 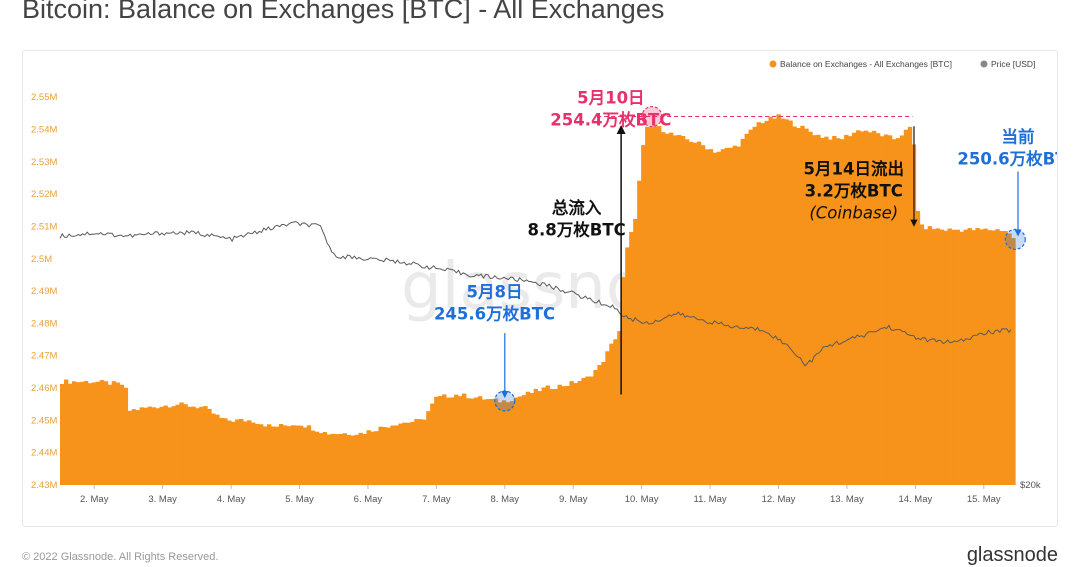 What do you see at coordinates (1018, 136) in the screenshot?
I see `annotation-text: 当前` at bounding box center [1018, 136].